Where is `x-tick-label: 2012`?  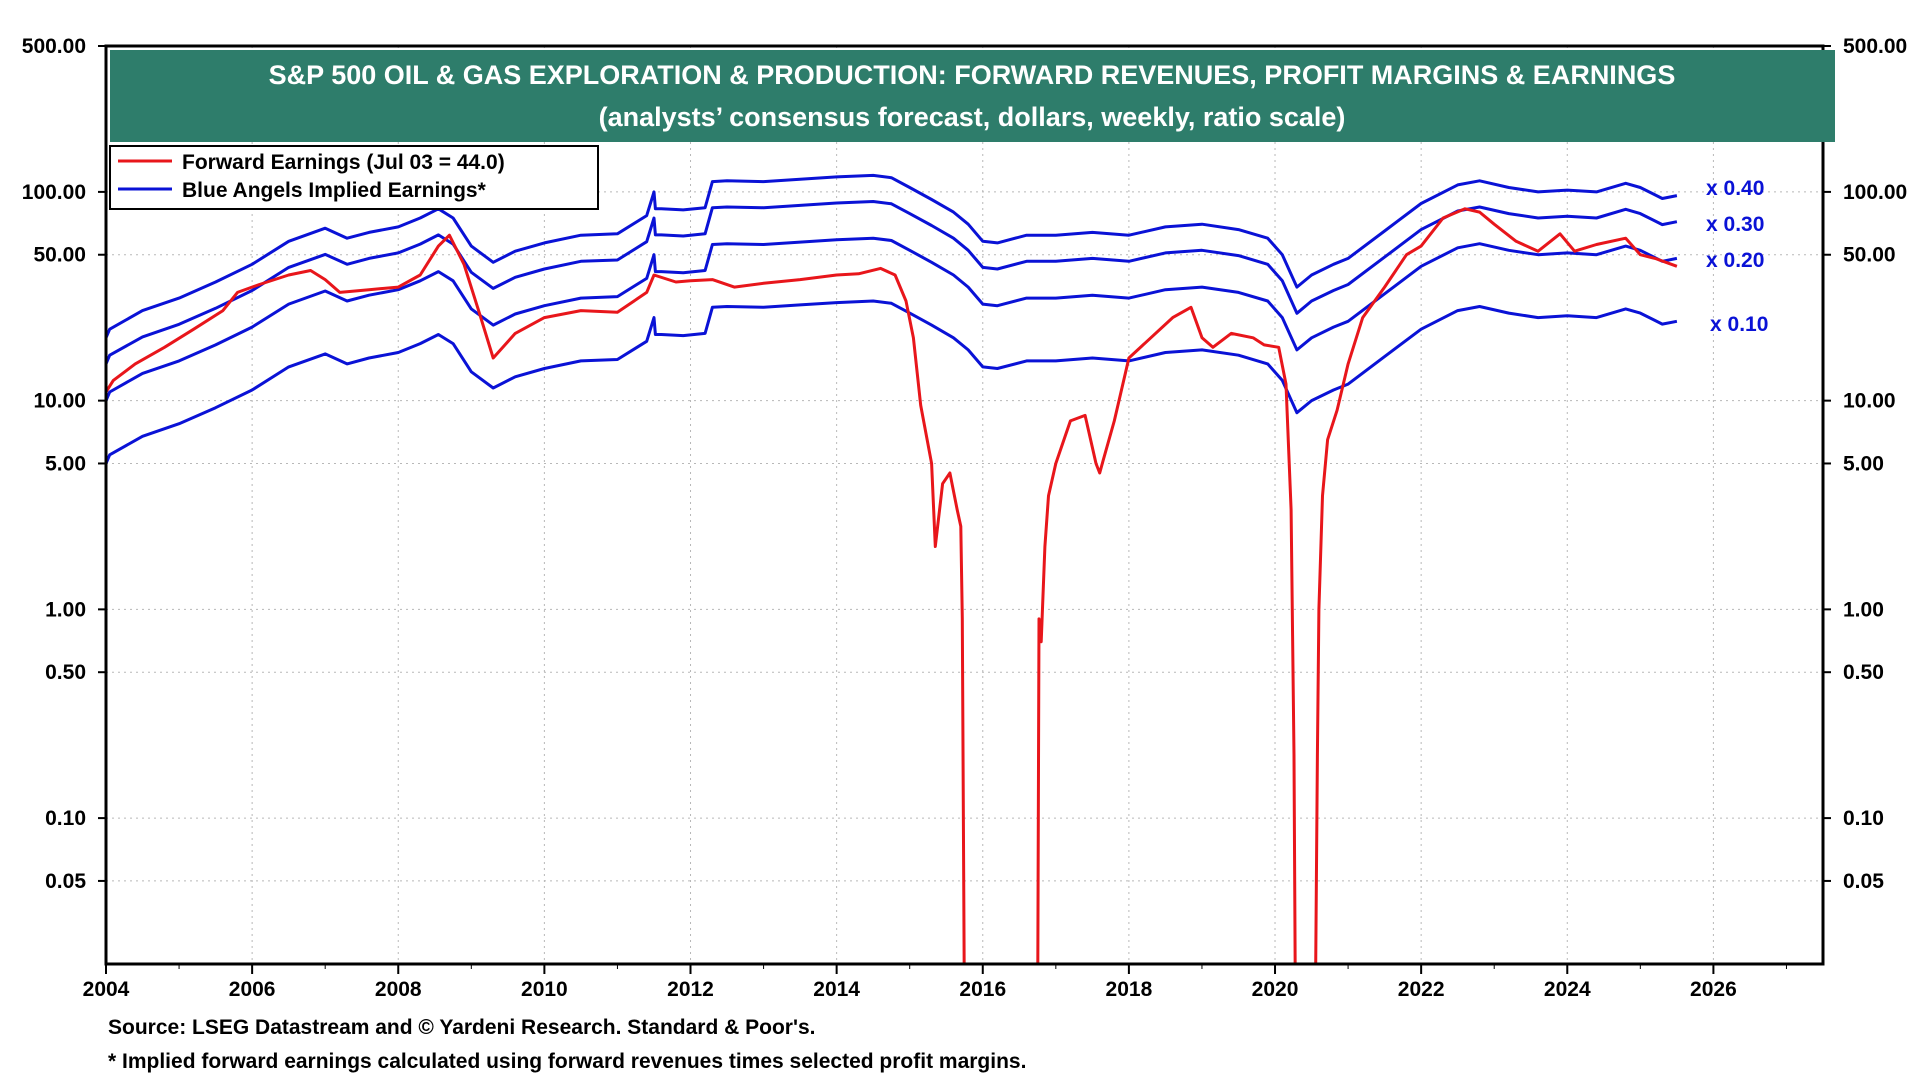
x-tick-label: 2012 is located at coordinates (690, 989).